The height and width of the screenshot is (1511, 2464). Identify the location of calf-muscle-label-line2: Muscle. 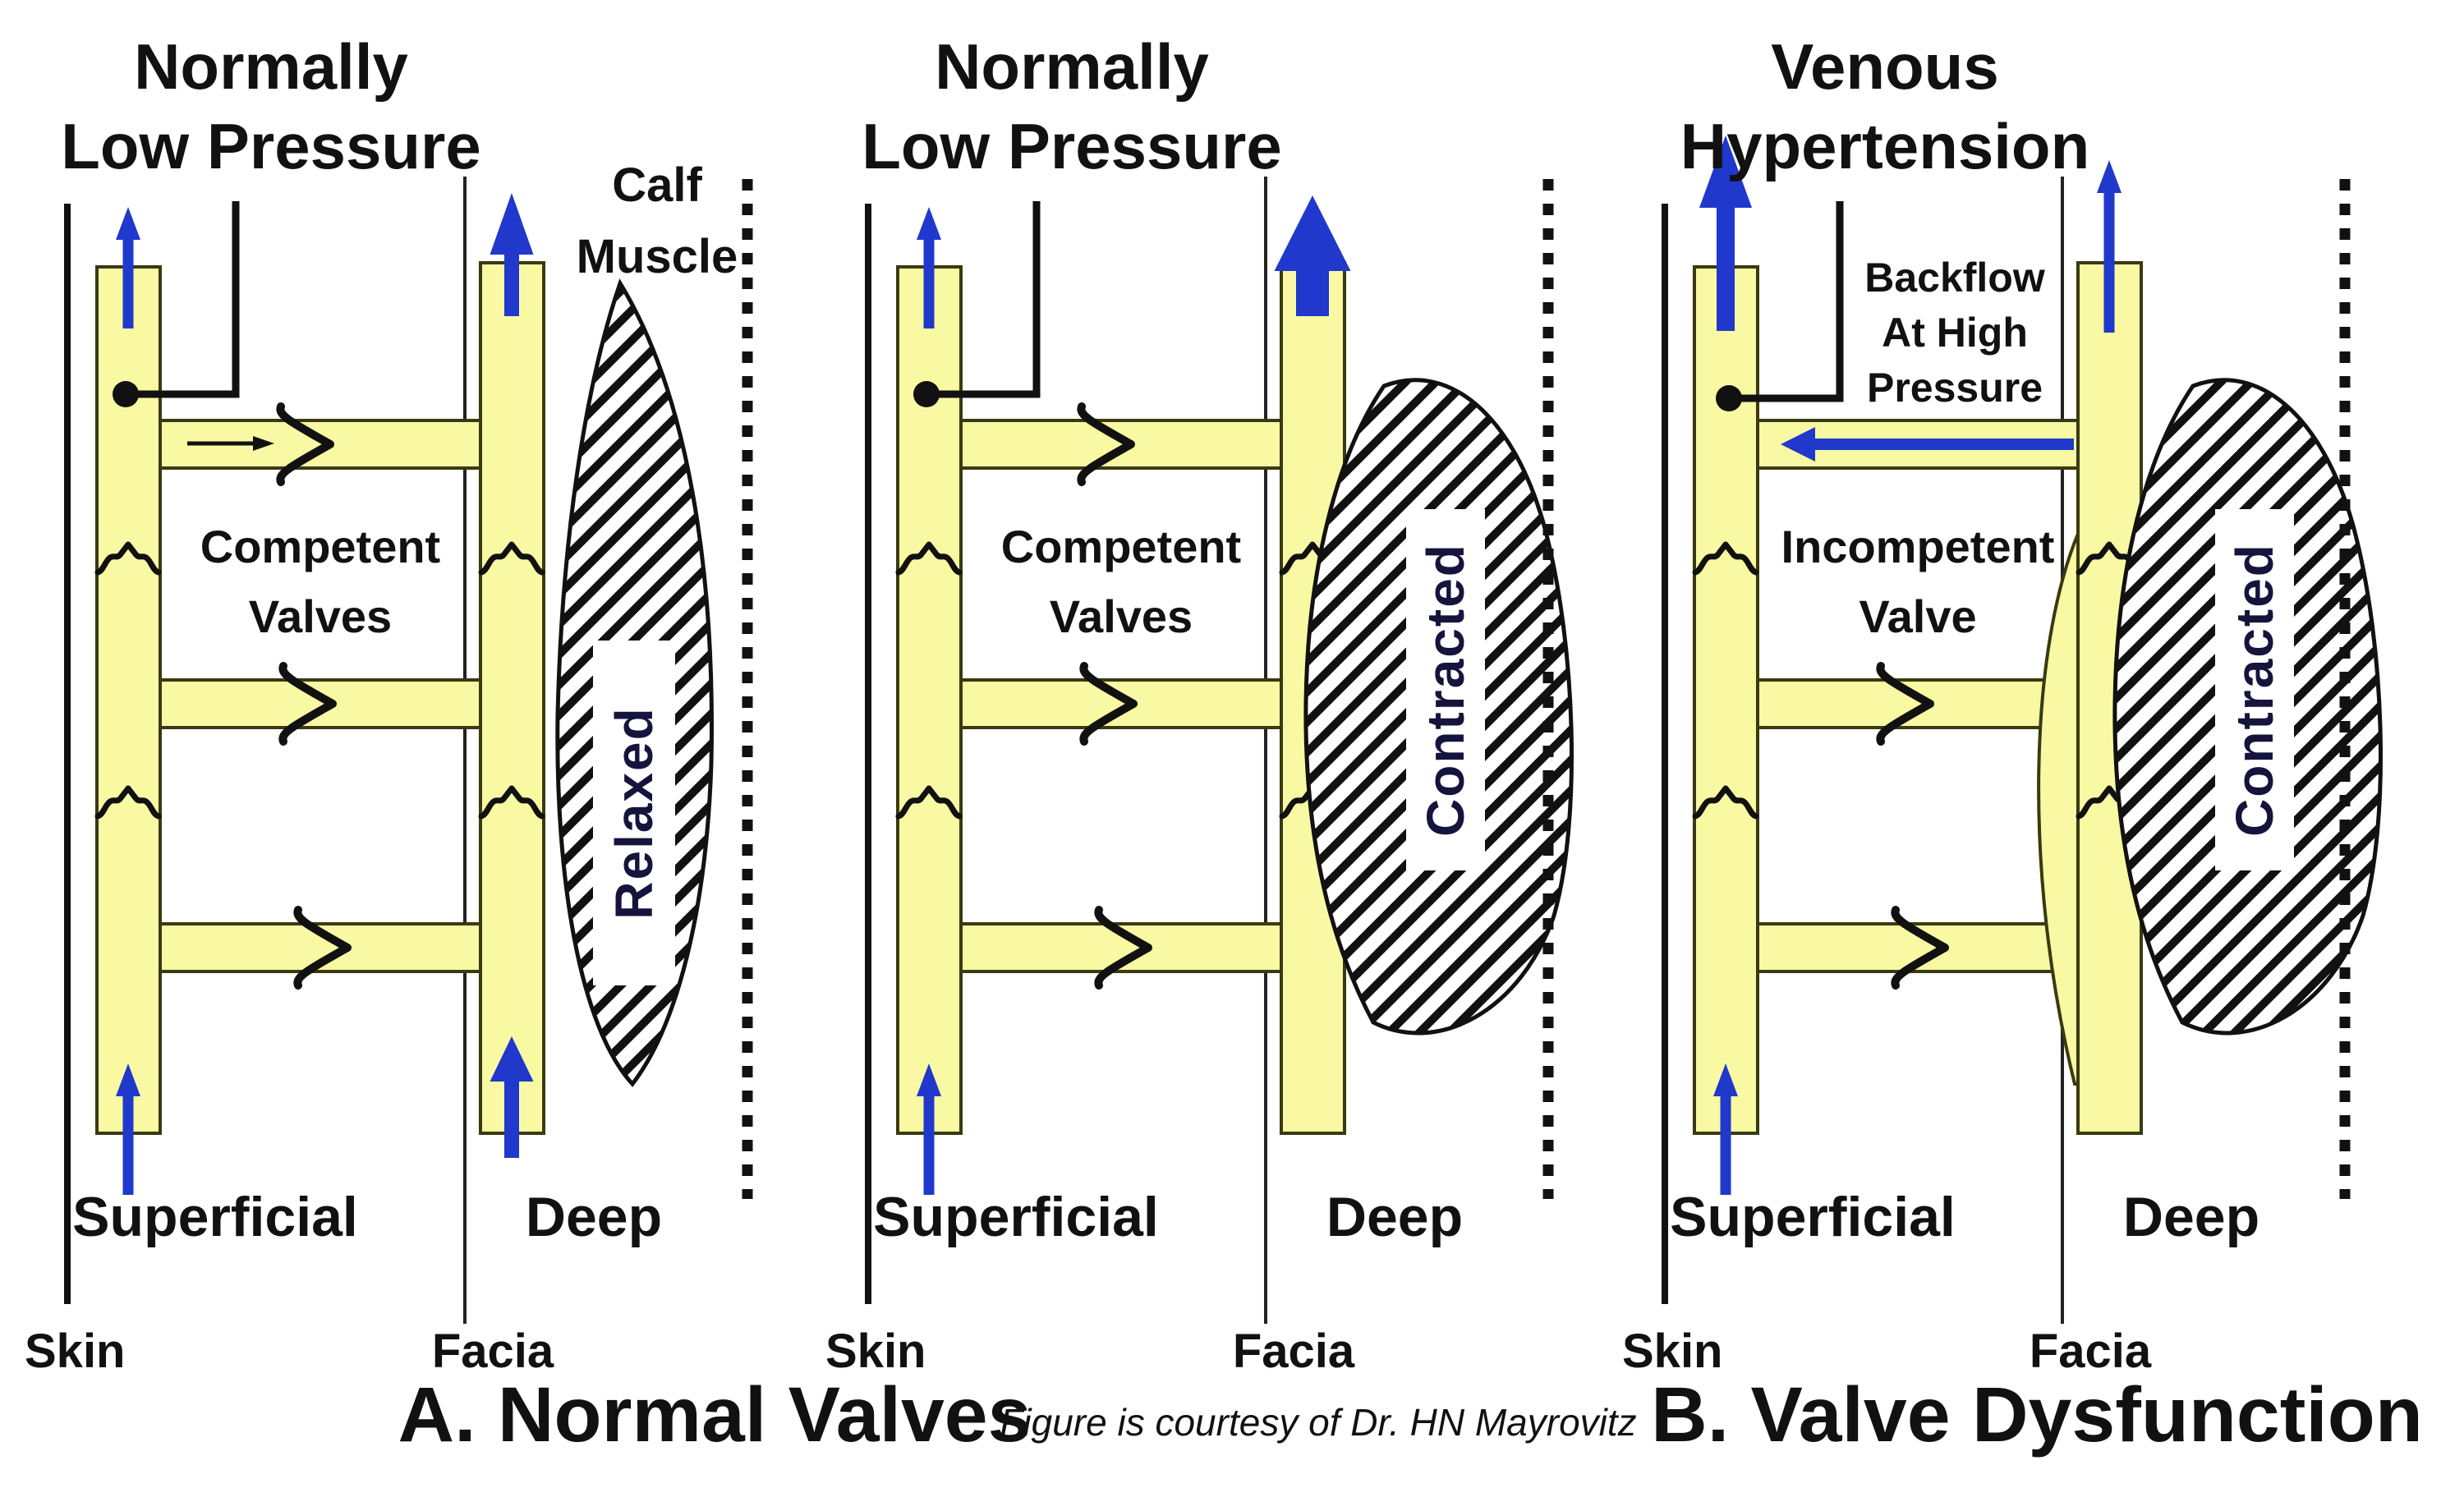
(657, 256).